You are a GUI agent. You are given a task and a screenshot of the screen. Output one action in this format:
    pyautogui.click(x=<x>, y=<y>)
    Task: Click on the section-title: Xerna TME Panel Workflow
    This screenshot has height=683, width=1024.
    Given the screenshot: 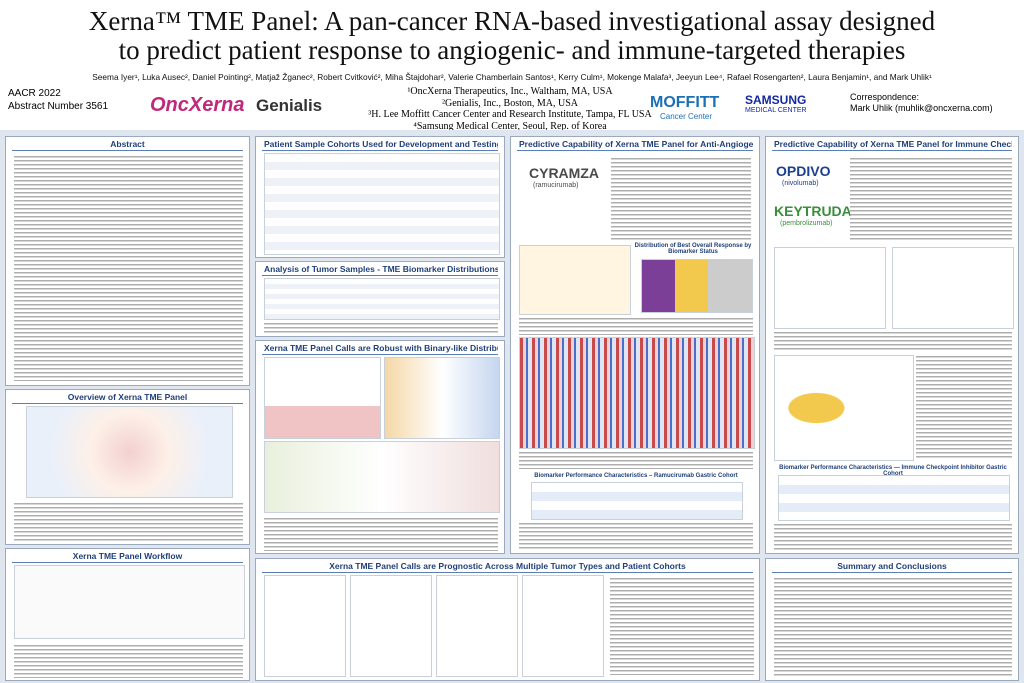 What is the action you would take?
    pyautogui.click(x=127, y=556)
    